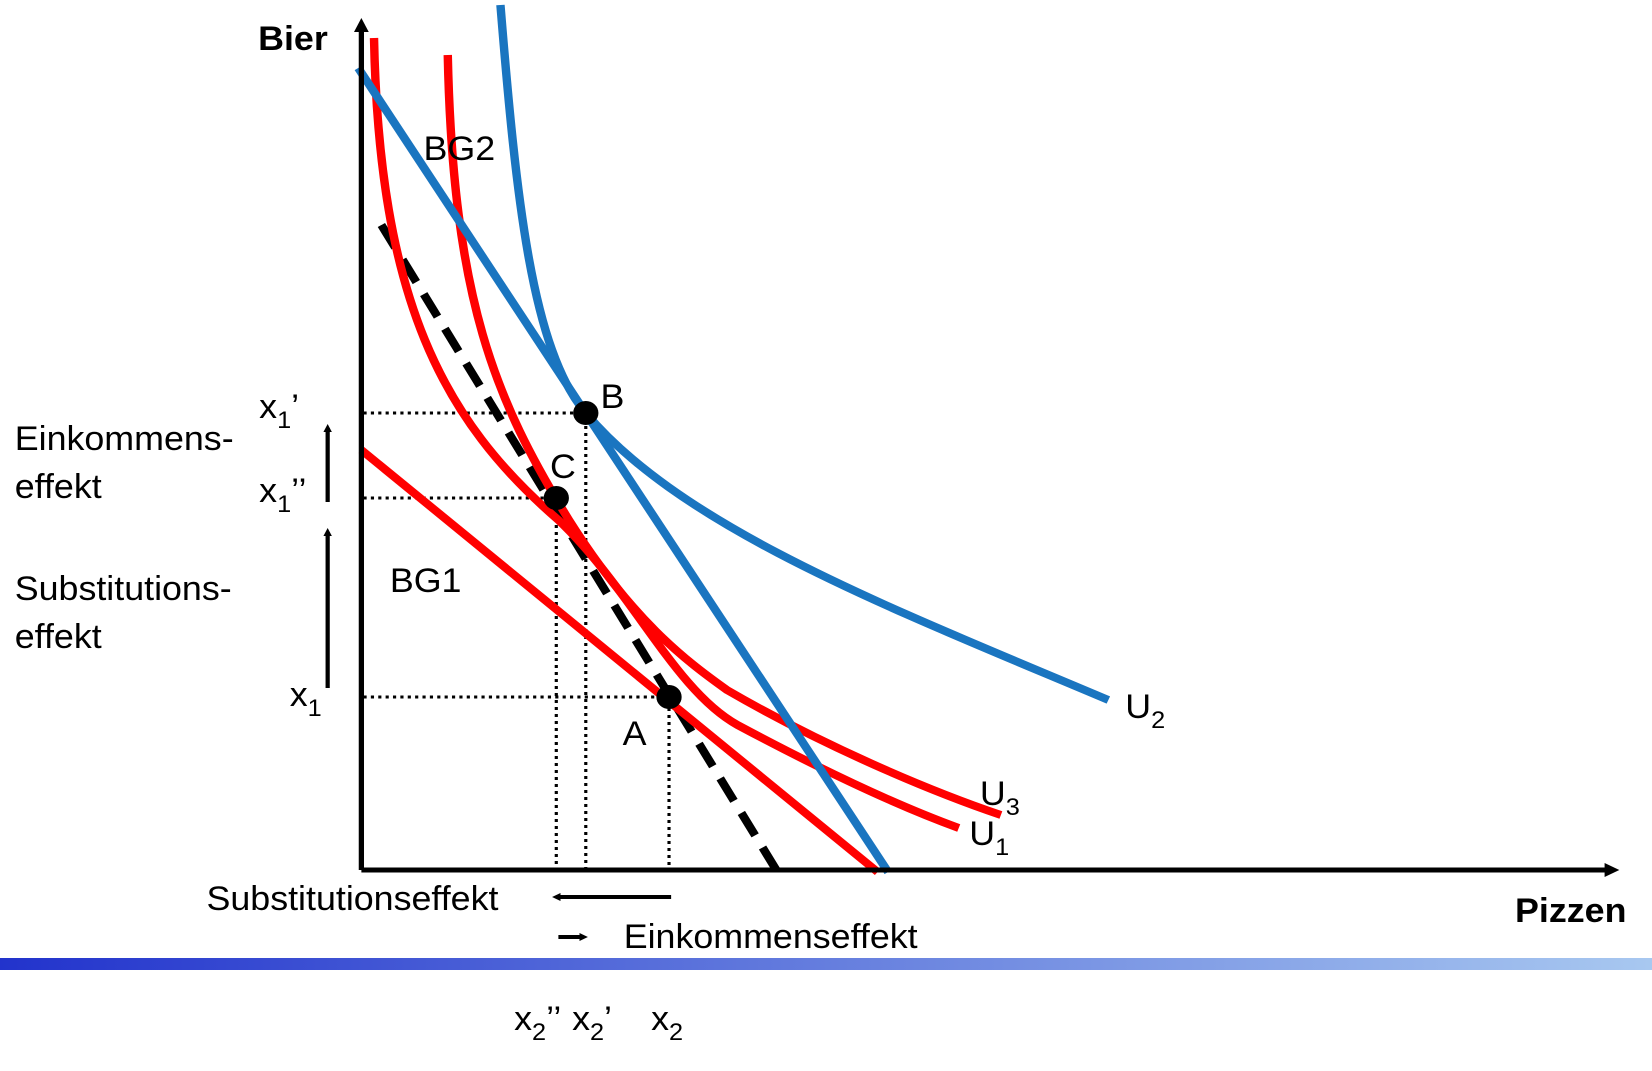 The height and width of the screenshot is (1071, 1652). Describe the element at coordinates (497, 682) in the screenshot. I see `effect-arrows` at that location.